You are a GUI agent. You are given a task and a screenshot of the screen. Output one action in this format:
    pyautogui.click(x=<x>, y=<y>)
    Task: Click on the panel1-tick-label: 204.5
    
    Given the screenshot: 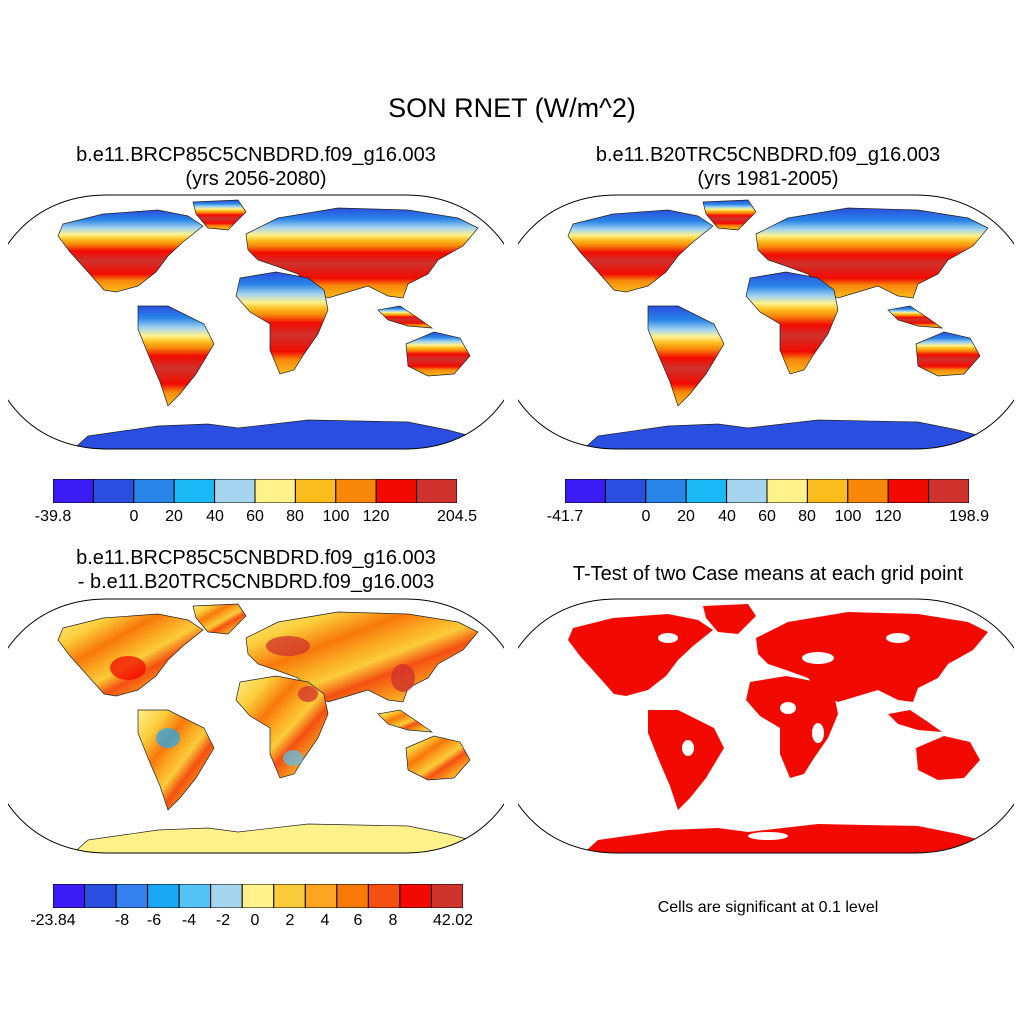 What is the action you would take?
    pyautogui.click(x=457, y=516)
    